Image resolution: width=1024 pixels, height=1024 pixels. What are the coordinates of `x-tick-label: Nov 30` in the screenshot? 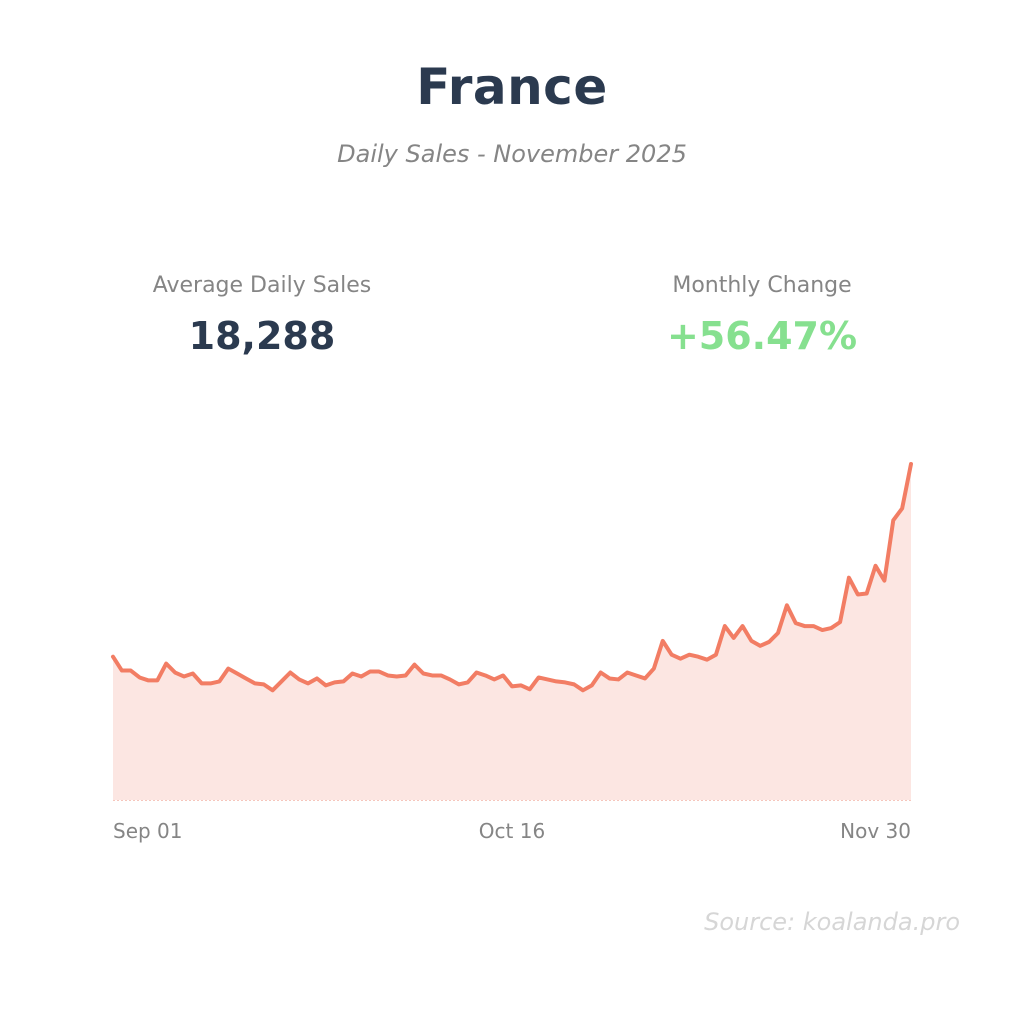 It's located at (875, 831).